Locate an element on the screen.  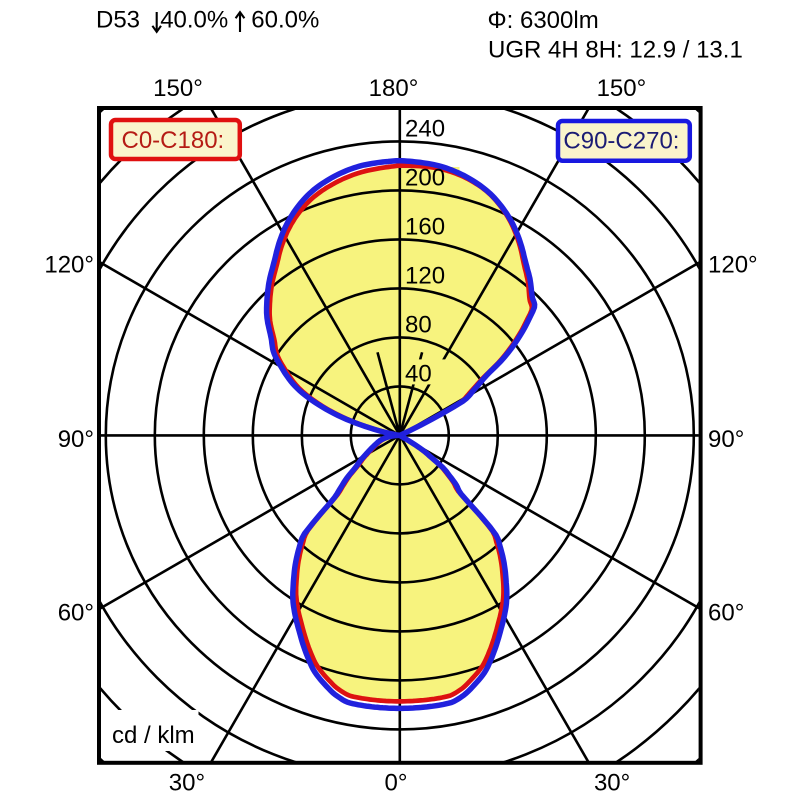
svg-text: cd / klm is located at coordinates (153, 735).